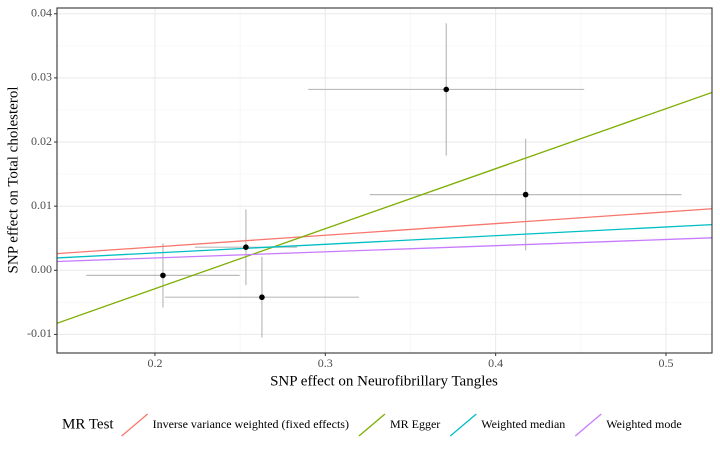 This screenshot has width=720, height=451. Describe the element at coordinates (88, 424) in the screenshot. I see `legend-title: MR Test` at that location.